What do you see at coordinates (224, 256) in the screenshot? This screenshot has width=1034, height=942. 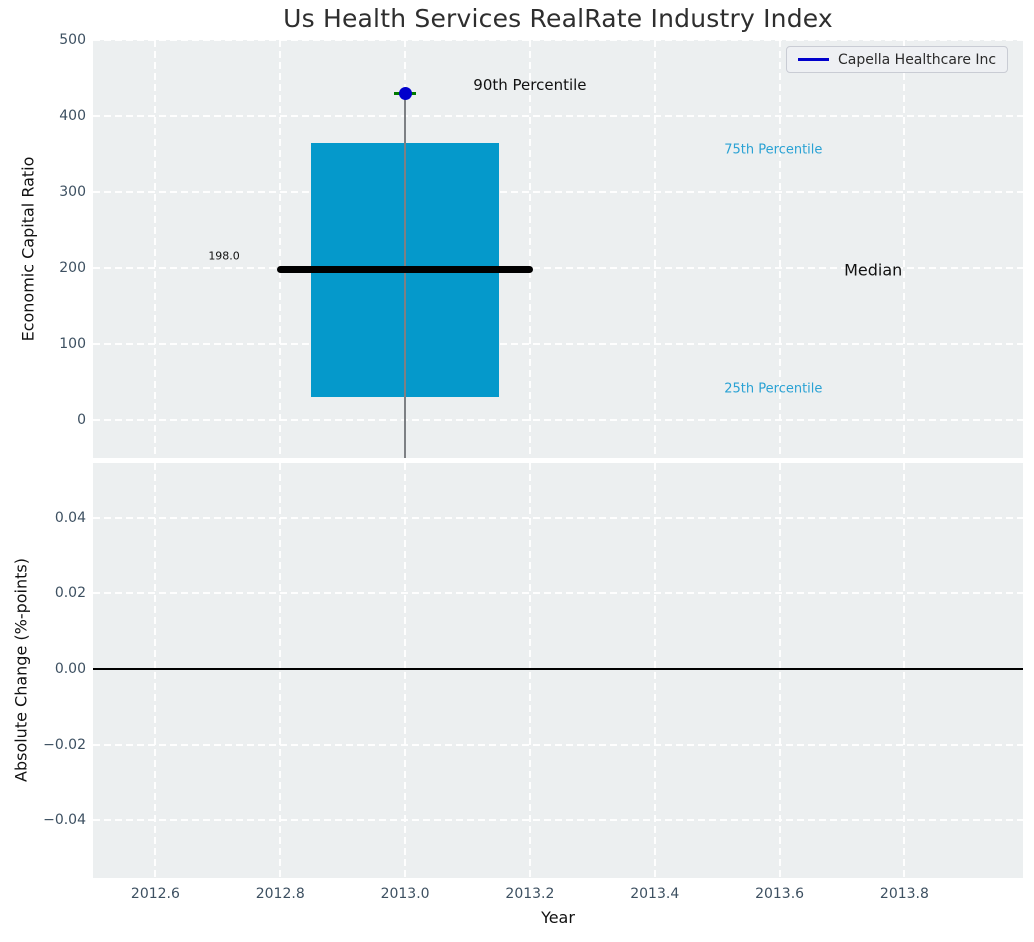 I see `annotation-198-0: 198.0` at bounding box center [224, 256].